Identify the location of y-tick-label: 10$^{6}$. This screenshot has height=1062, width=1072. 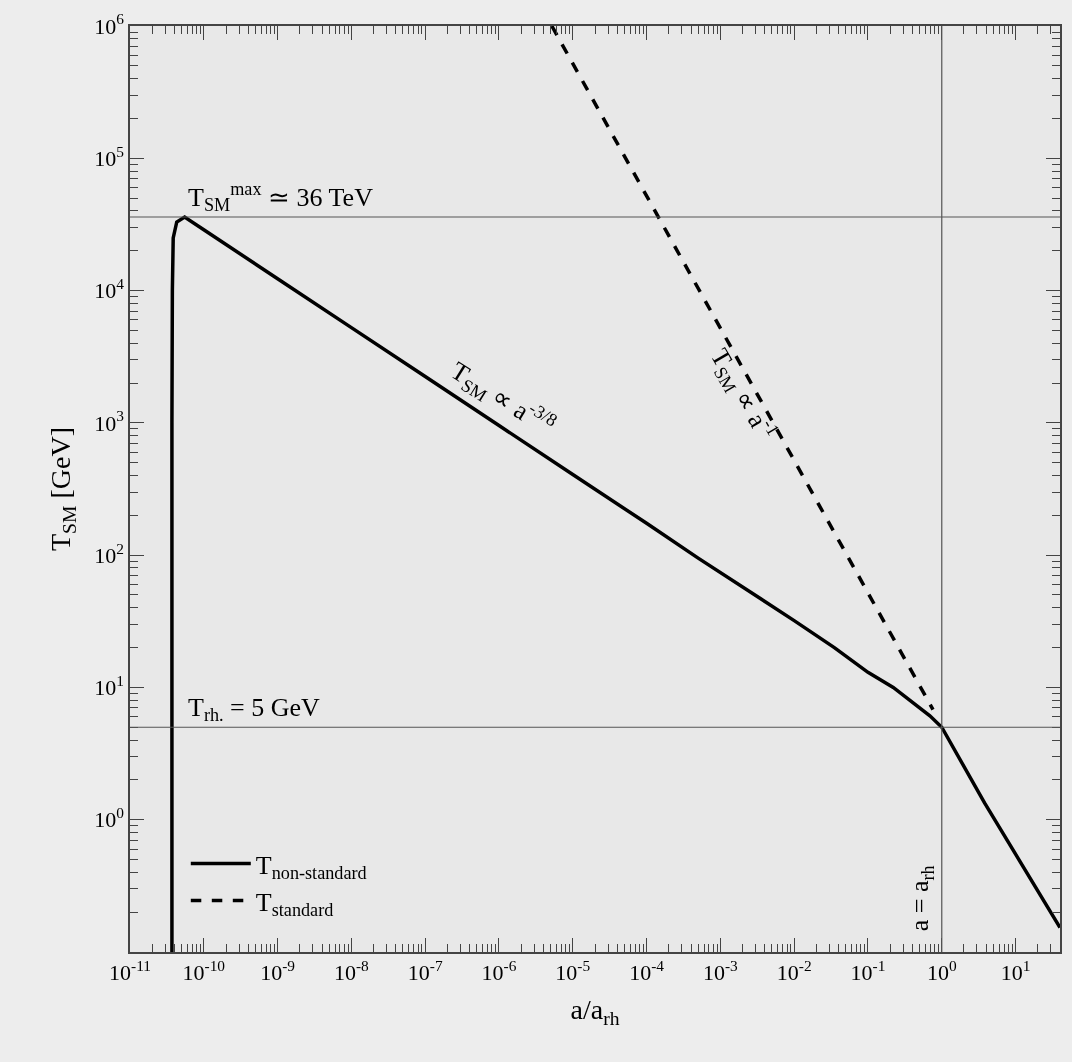
(109, 24).